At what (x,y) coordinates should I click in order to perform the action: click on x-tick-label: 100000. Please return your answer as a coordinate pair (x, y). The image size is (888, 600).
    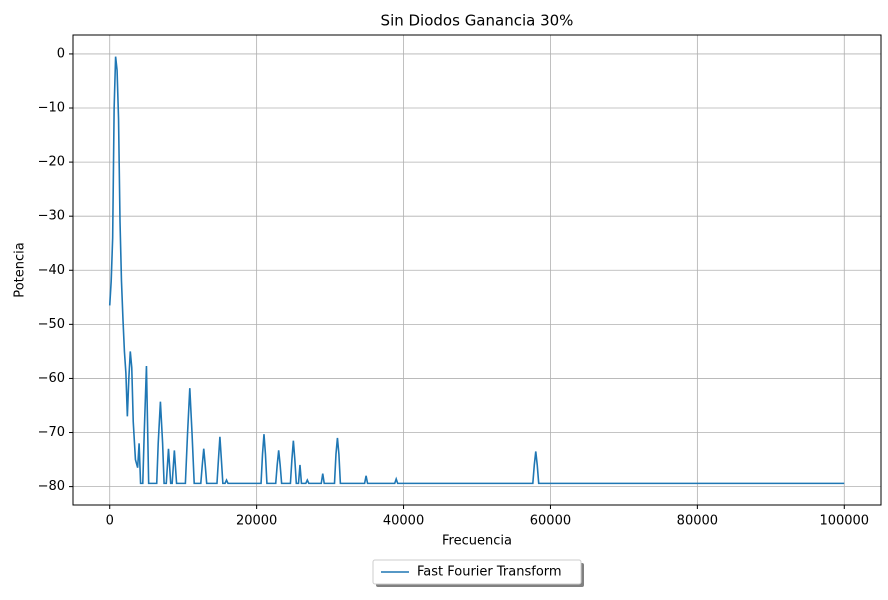
    Looking at the image, I should click on (844, 521).